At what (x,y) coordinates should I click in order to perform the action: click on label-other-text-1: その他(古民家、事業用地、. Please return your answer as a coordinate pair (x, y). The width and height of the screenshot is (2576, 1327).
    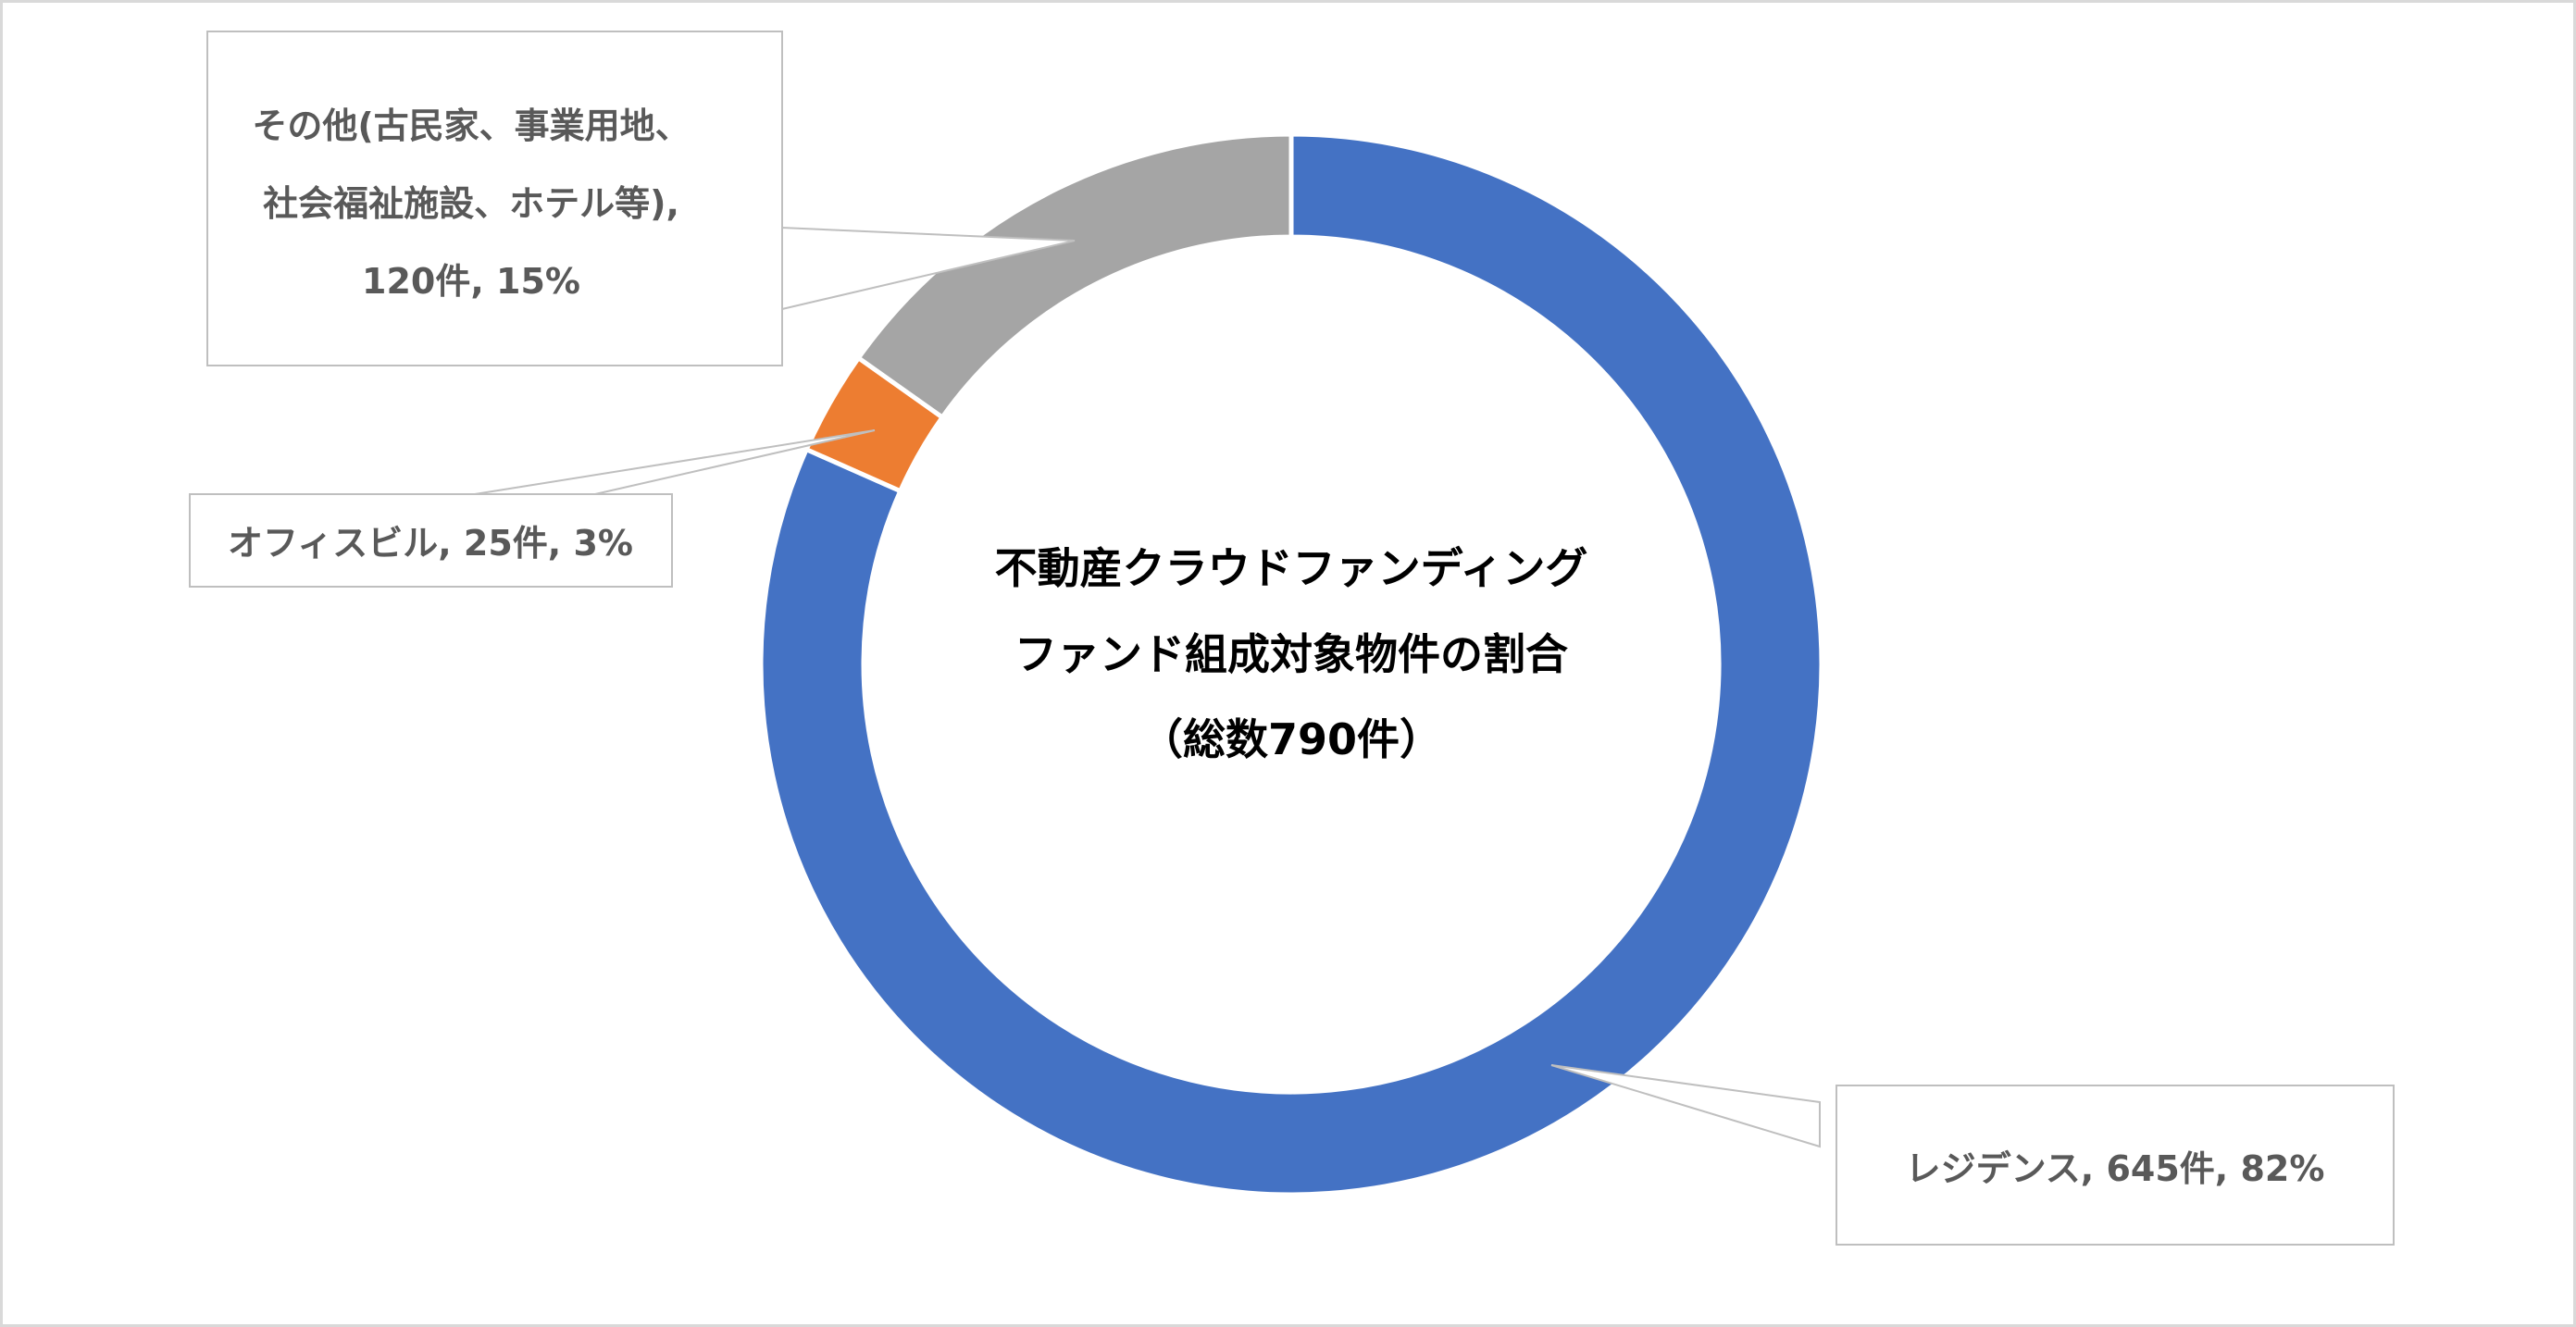
    Looking at the image, I should click on (471, 126).